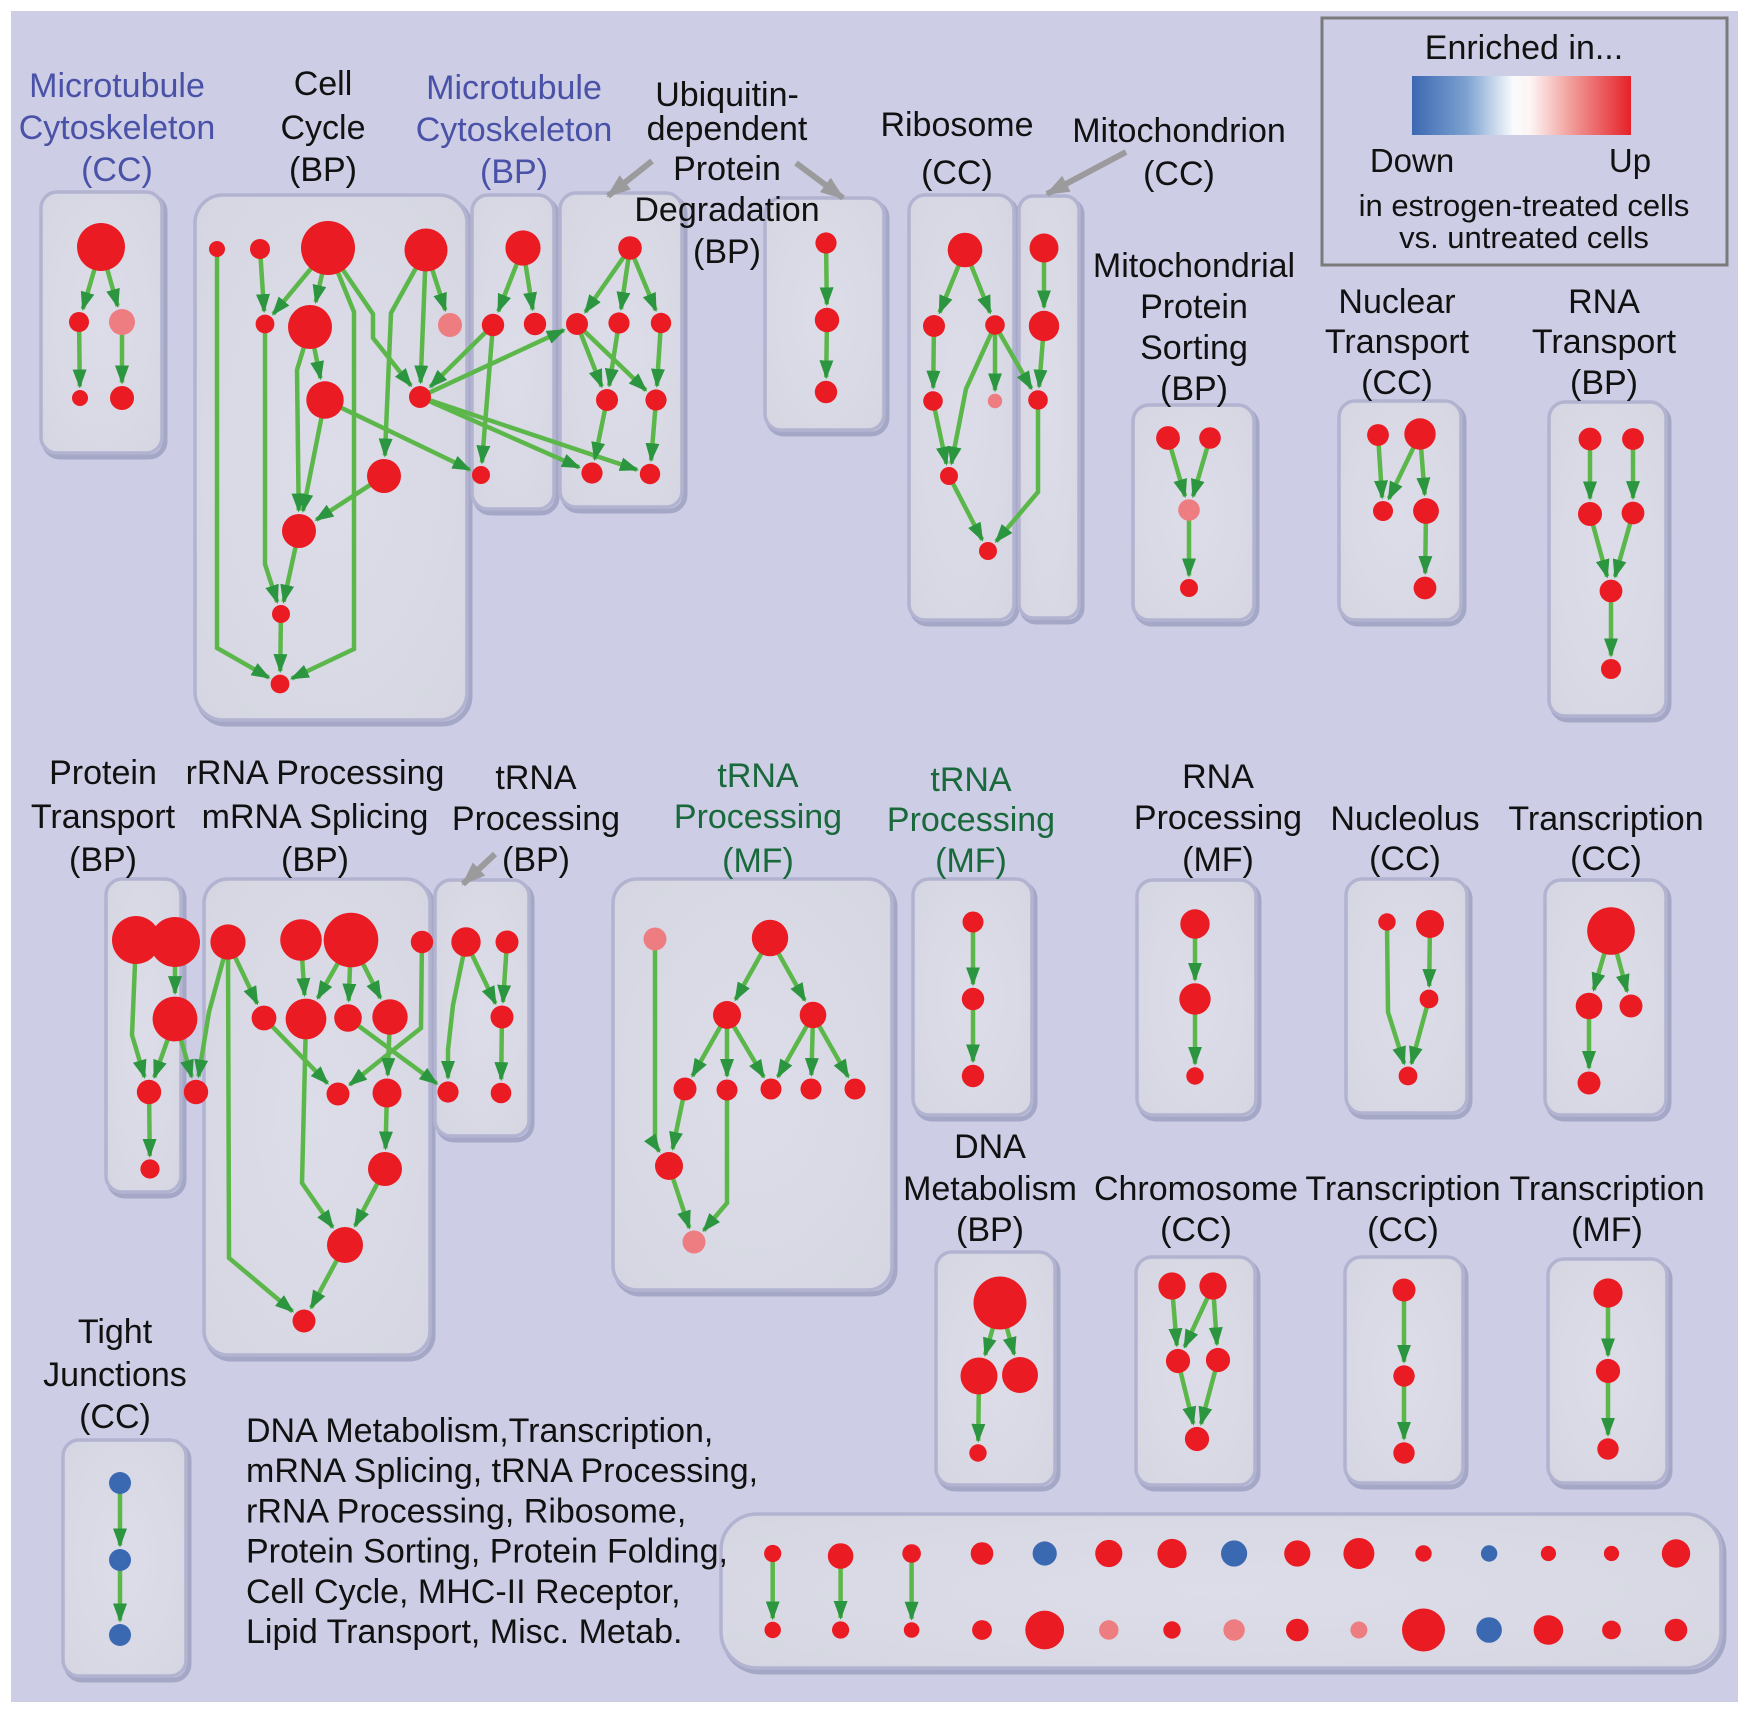 Image resolution: width=1750 pixels, height=1715 pixels. Describe the element at coordinates (322, 128) in the screenshot. I see `svg-text: Cycle` at that location.